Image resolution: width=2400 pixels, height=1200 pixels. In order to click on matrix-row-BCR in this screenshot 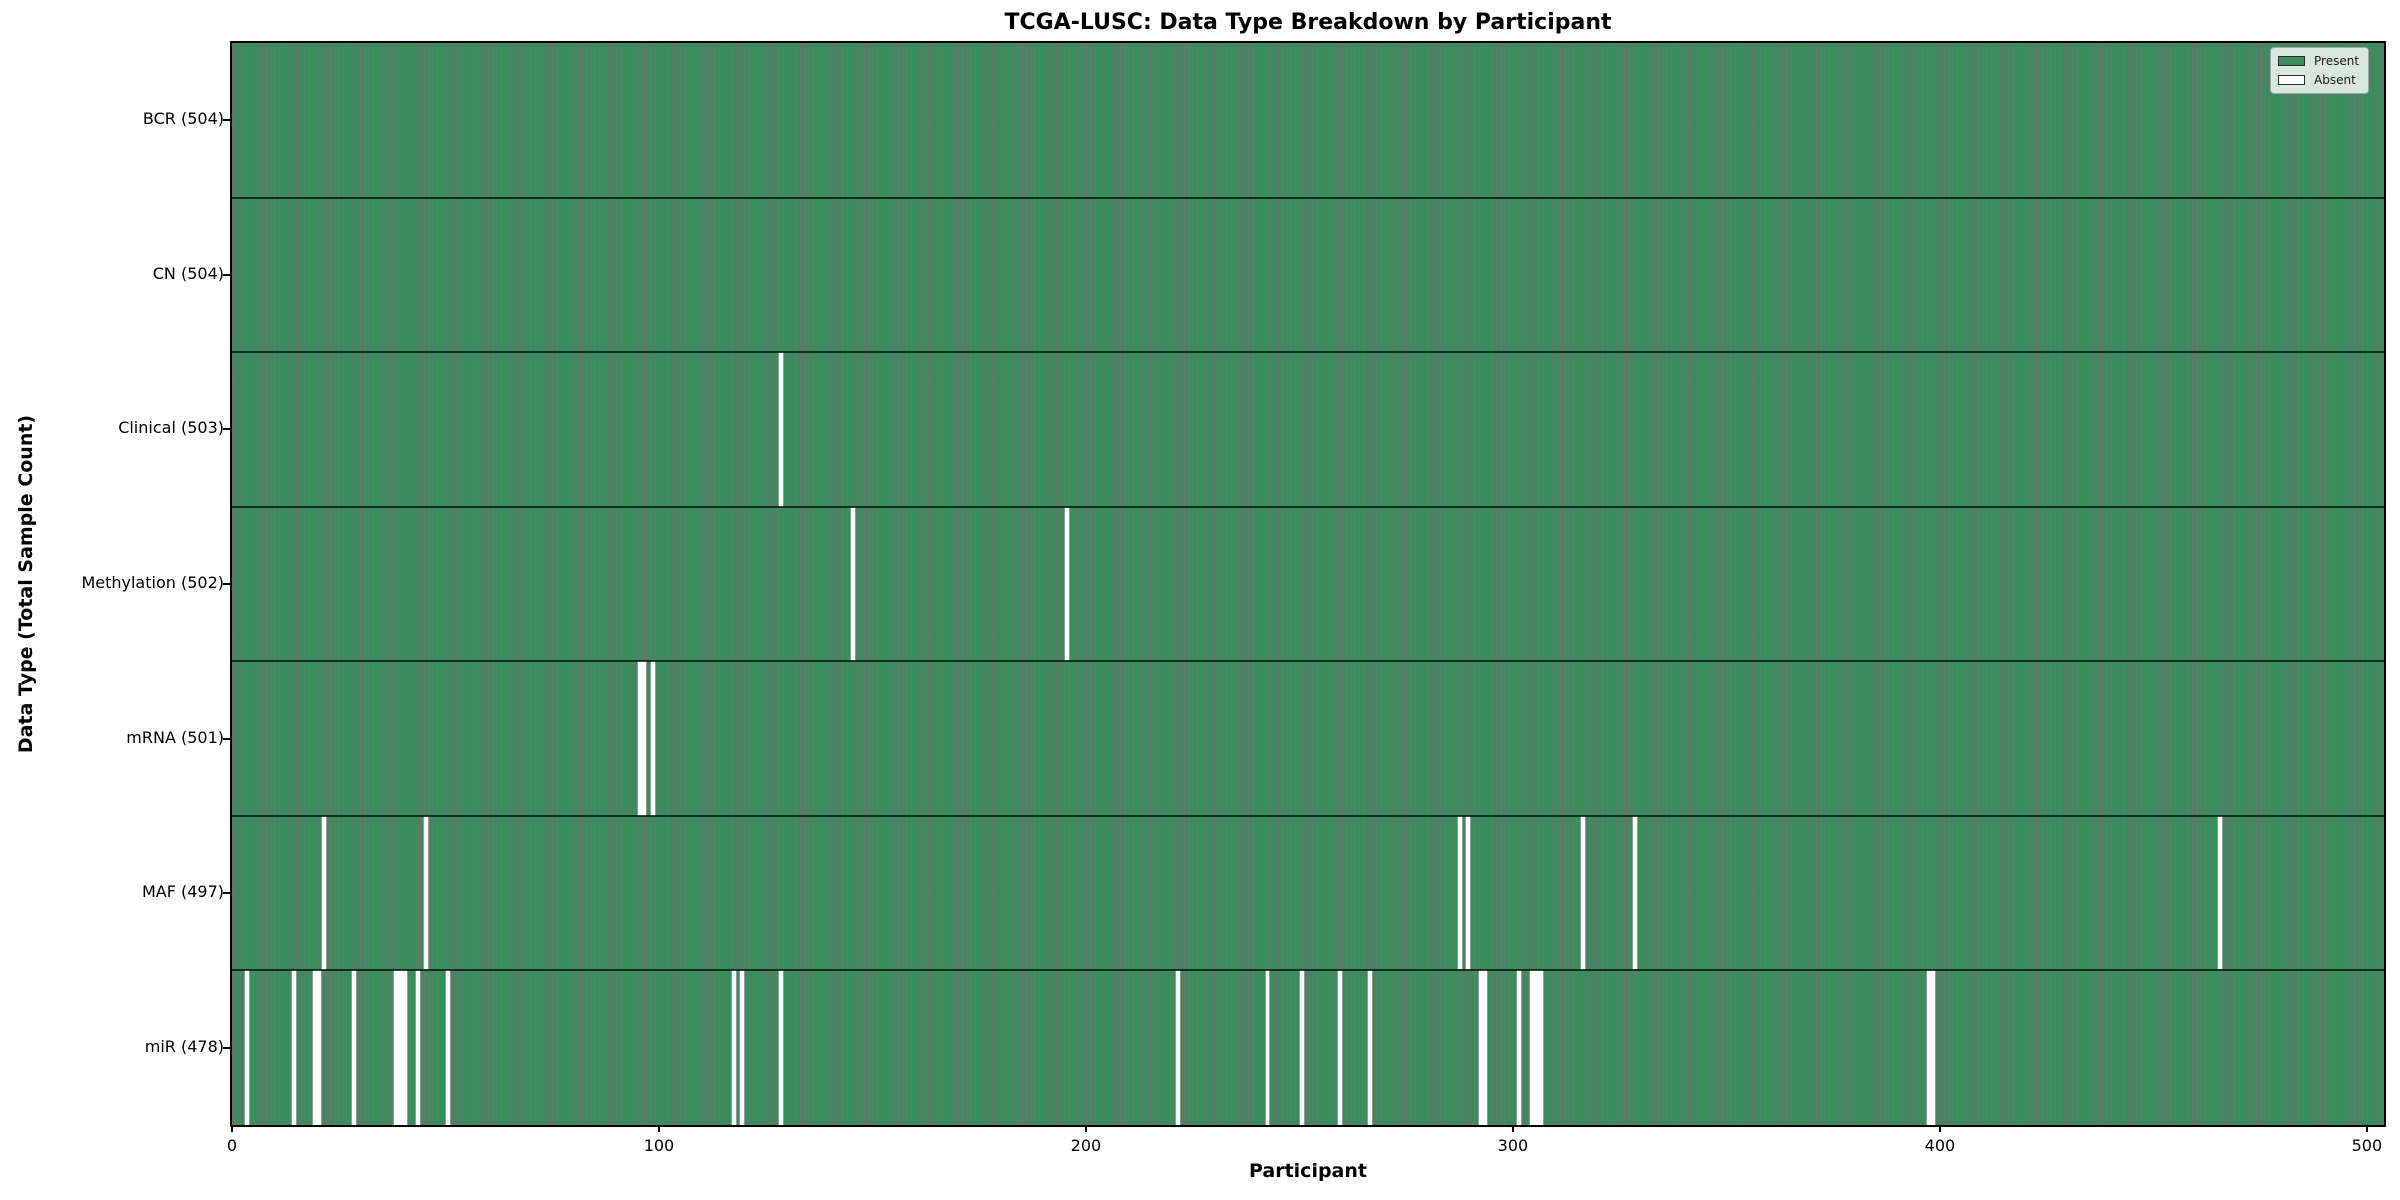, I will do `click(1308, 120)`.